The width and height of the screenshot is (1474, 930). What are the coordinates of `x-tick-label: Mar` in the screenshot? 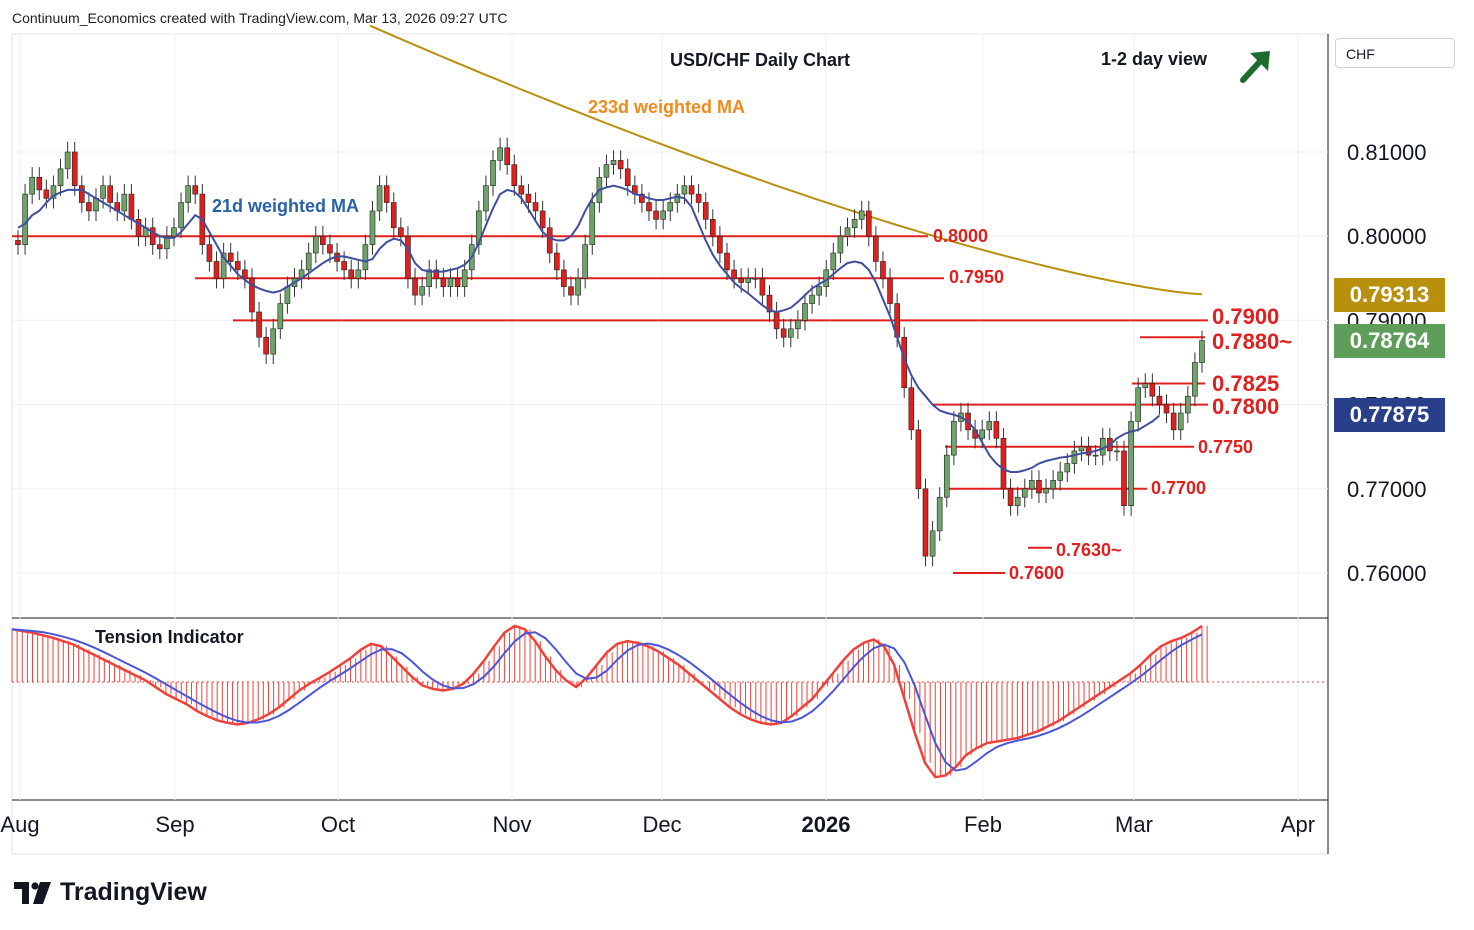 It's located at (1134, 824).